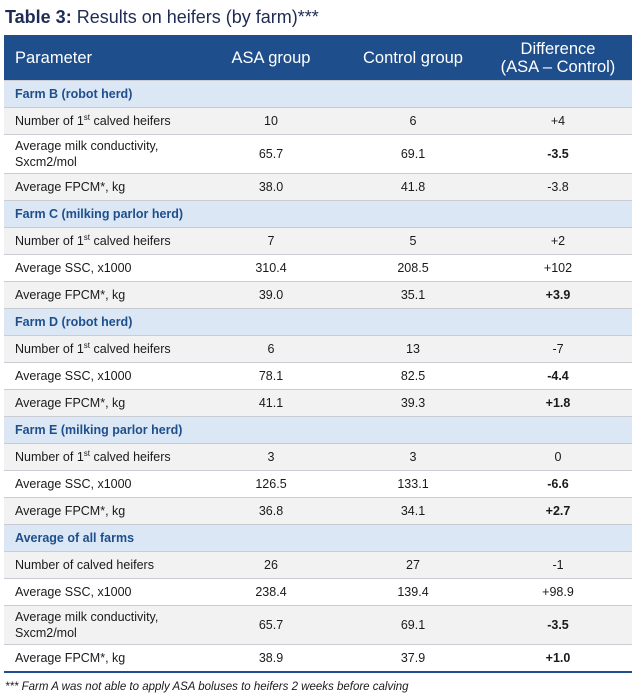 The width and height of the screenshot is (634, 699). What do you see at coordinates (271, 295) in the screenshot?
I see `asa-value: 39.0` at bounding box center [271, 295].